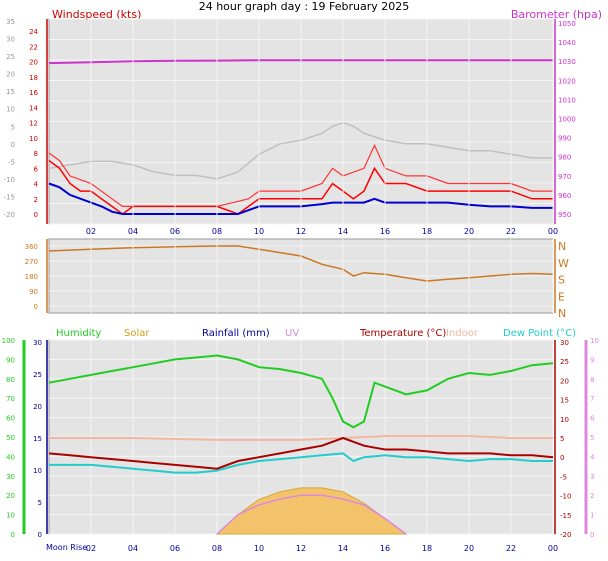 The image size is (608, 561). I want to click on baro-tick-label: 1040, so click(567, 43).